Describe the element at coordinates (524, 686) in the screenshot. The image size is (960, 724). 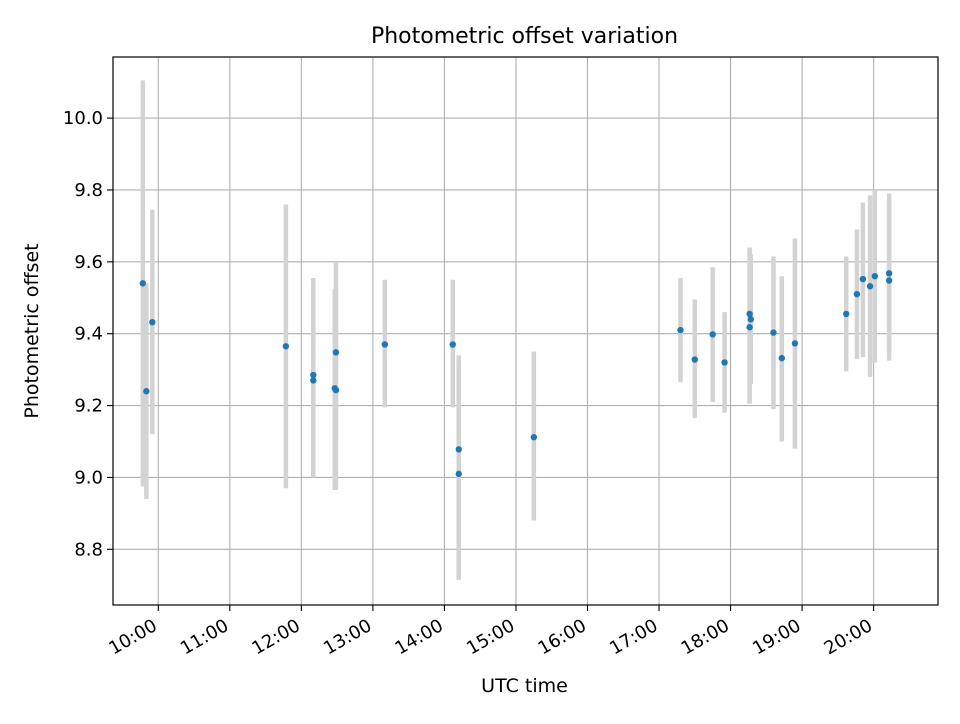
I see `x-axis-label: UTC time` at that location.